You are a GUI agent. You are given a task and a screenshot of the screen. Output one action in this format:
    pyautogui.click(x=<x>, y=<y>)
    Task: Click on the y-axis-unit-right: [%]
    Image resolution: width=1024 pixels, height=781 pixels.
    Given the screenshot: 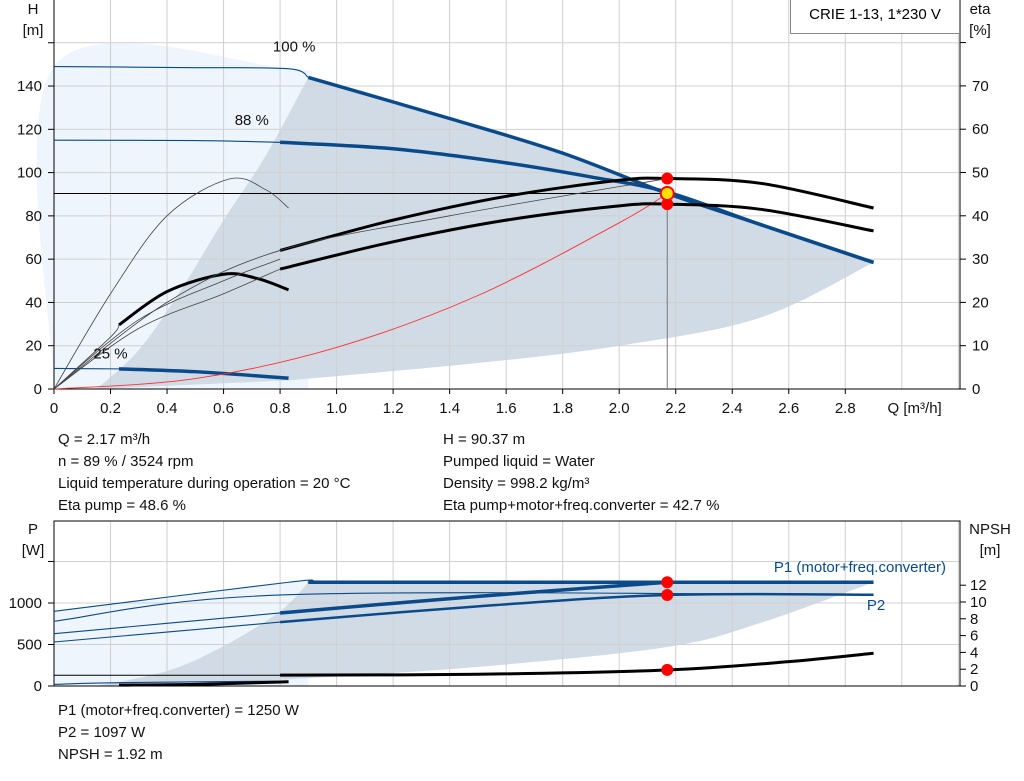 What is the action you would take?
    pyautogui.click(x=980, y=30)
    